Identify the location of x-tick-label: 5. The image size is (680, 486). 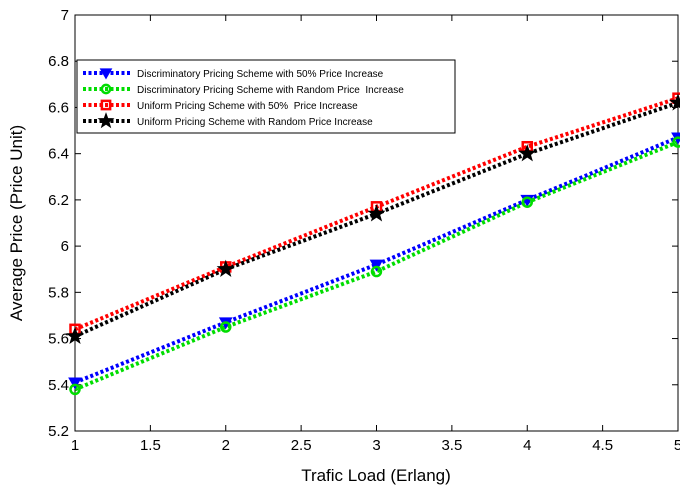
(677, 445).